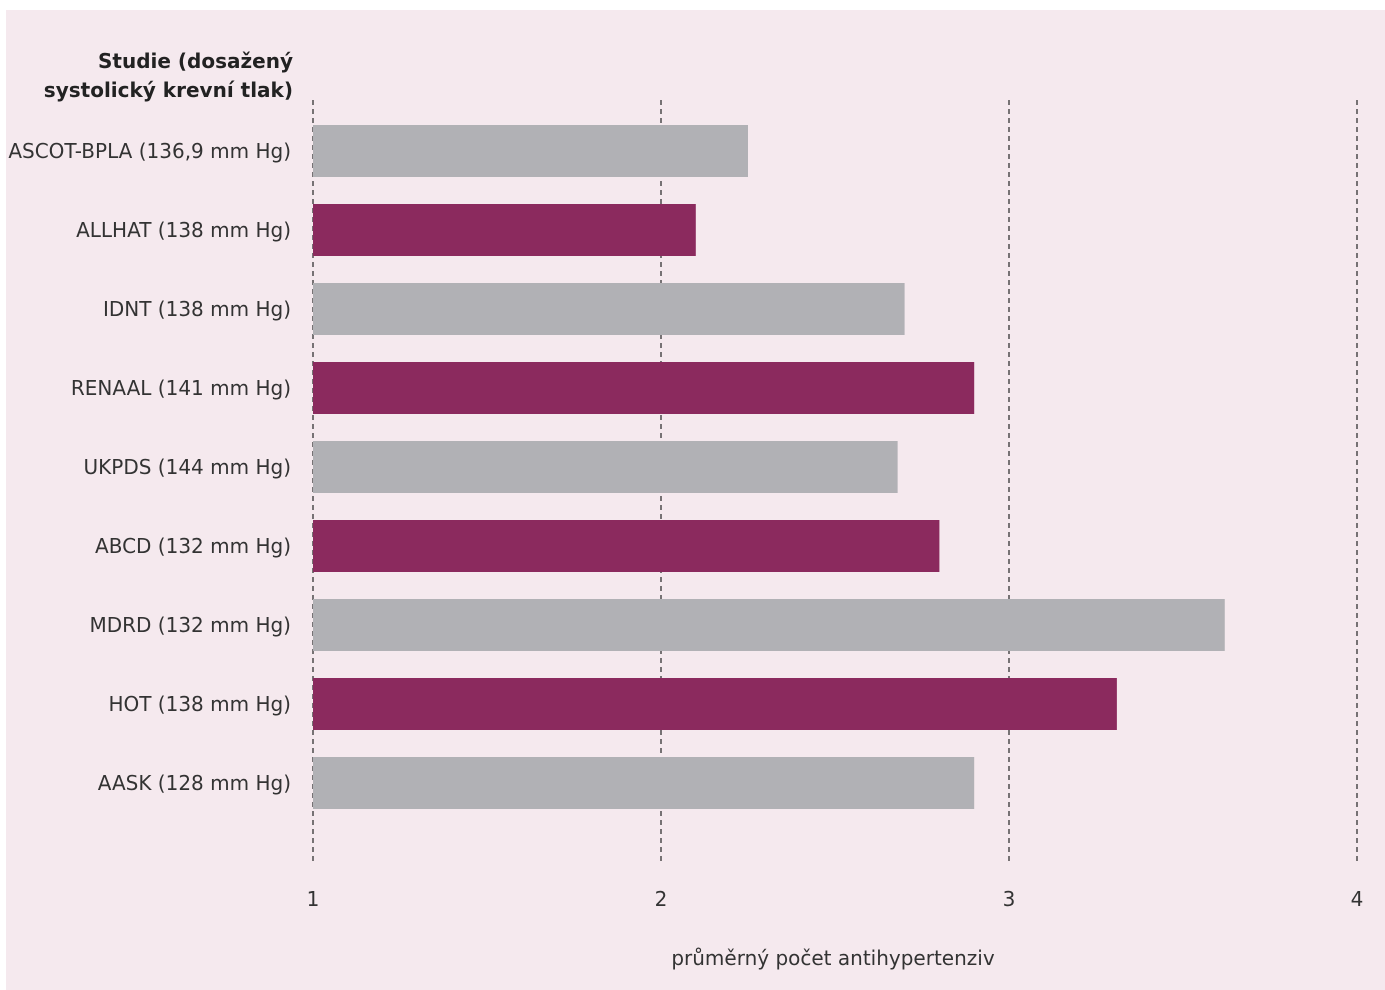  Describe the element at coordinates (313, 899) in the screenshot. I see `x-tick-label-1: 1` at that location.